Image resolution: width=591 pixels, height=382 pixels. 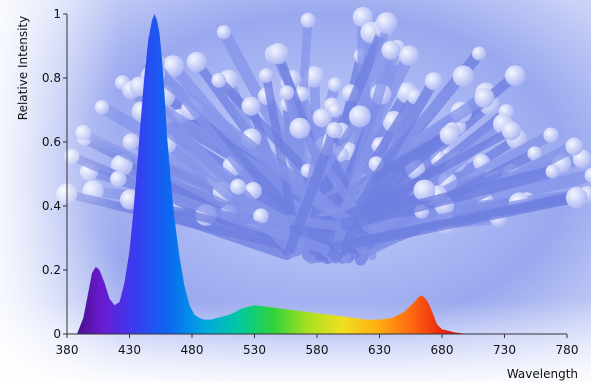 What do you see at coordinates (51, 142) in the screenshot?
I see `y-tick-label: 0.6` at bounding box center [51, 142].